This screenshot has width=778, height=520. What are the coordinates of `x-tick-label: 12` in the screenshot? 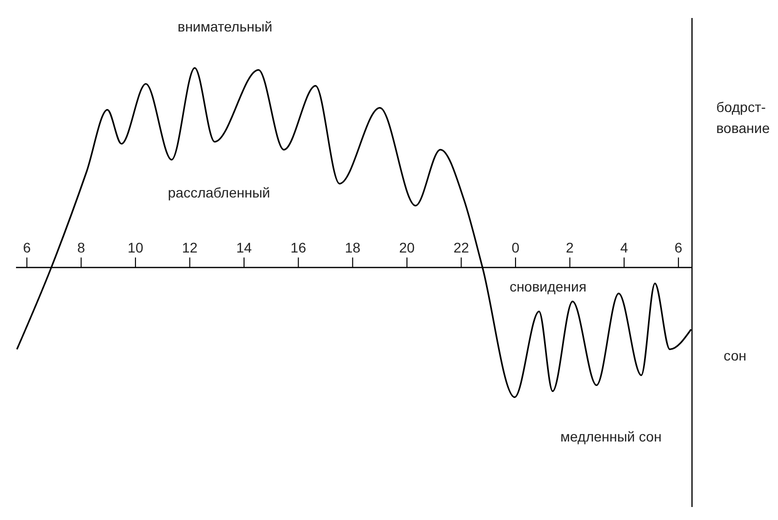 It's located at (190, 247).